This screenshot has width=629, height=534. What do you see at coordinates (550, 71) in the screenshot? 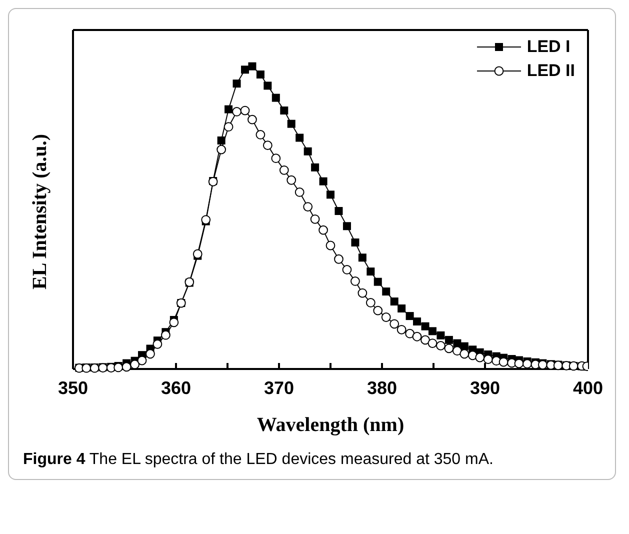
I see `legend-label: LED II` at bounding box center [550, 71].